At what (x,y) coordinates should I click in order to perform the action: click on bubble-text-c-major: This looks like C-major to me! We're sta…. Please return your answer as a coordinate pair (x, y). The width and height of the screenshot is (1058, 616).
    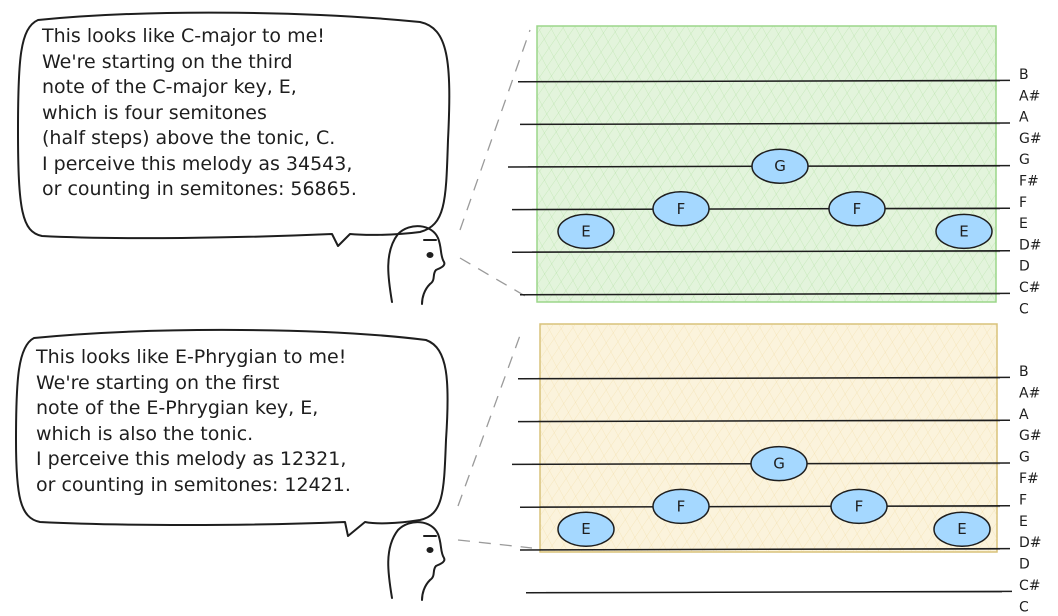
    Looking at the image, I should click on (199, 113).